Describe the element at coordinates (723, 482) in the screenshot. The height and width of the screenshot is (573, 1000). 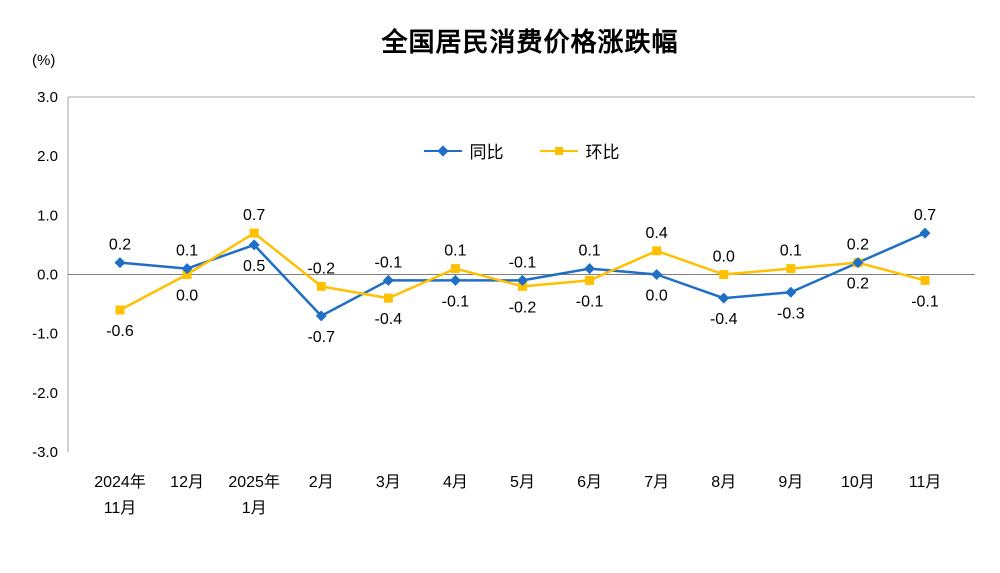
I see `x-tick-label: 8月` at that location.